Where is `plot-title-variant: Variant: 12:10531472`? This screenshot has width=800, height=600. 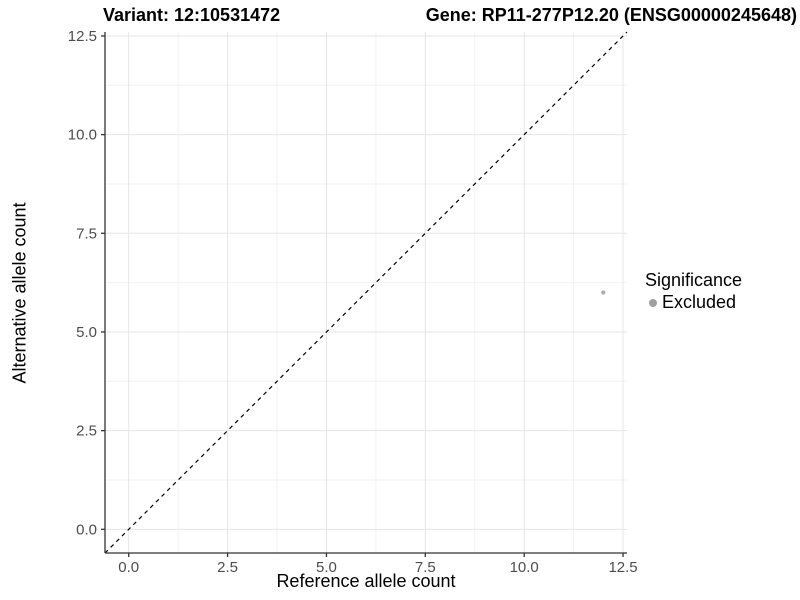
plot-title-variant: Variant: 12:10531472 is located at coordinates (192, 15).